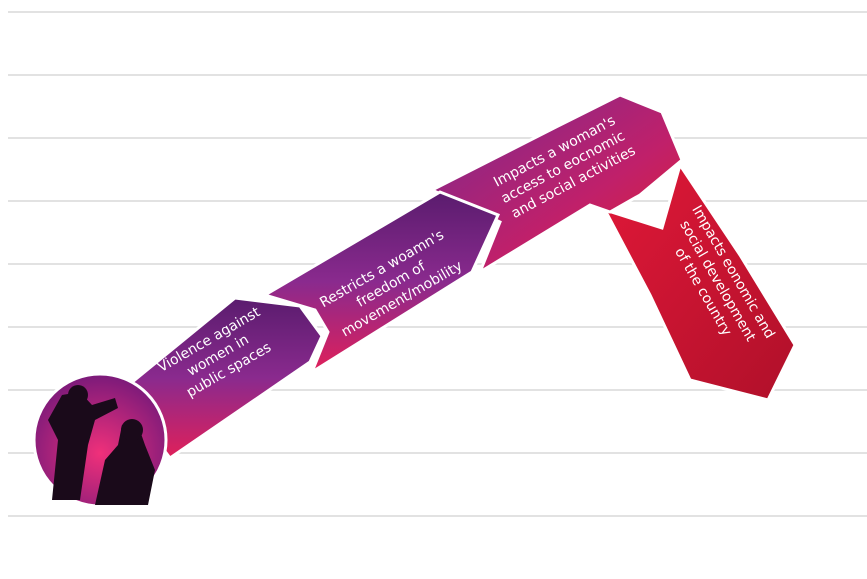 The image size is (867, 579). What do you see at coordinates (100, 440) in the screenshot?
I see `silhouette-icon` at bounding box center [100, 440].